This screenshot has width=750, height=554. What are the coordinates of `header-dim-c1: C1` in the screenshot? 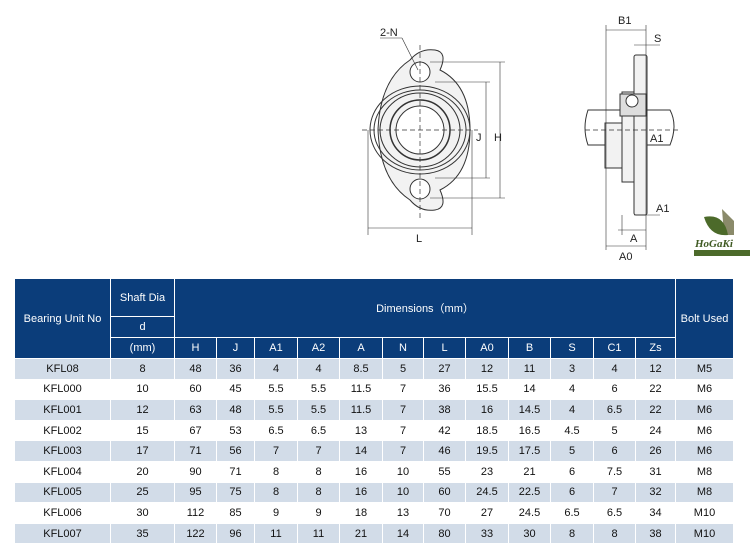 It's located at (614, 348).